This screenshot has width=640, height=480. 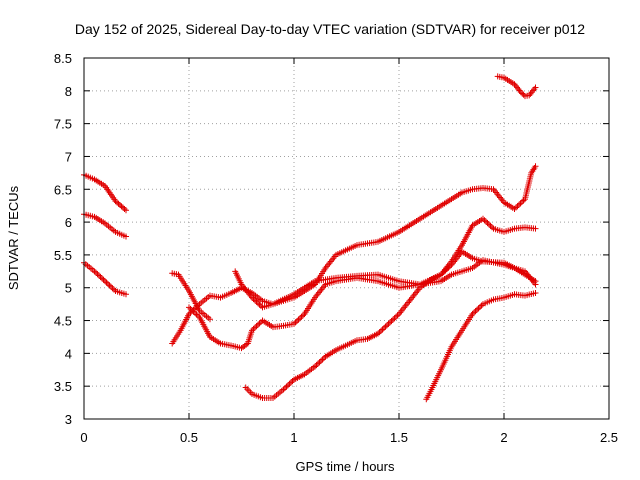 What do you see at coordinates (63, 255) in the screenshot?
I see `y-tick-label: 5.5` at bounding box center [63, 255].